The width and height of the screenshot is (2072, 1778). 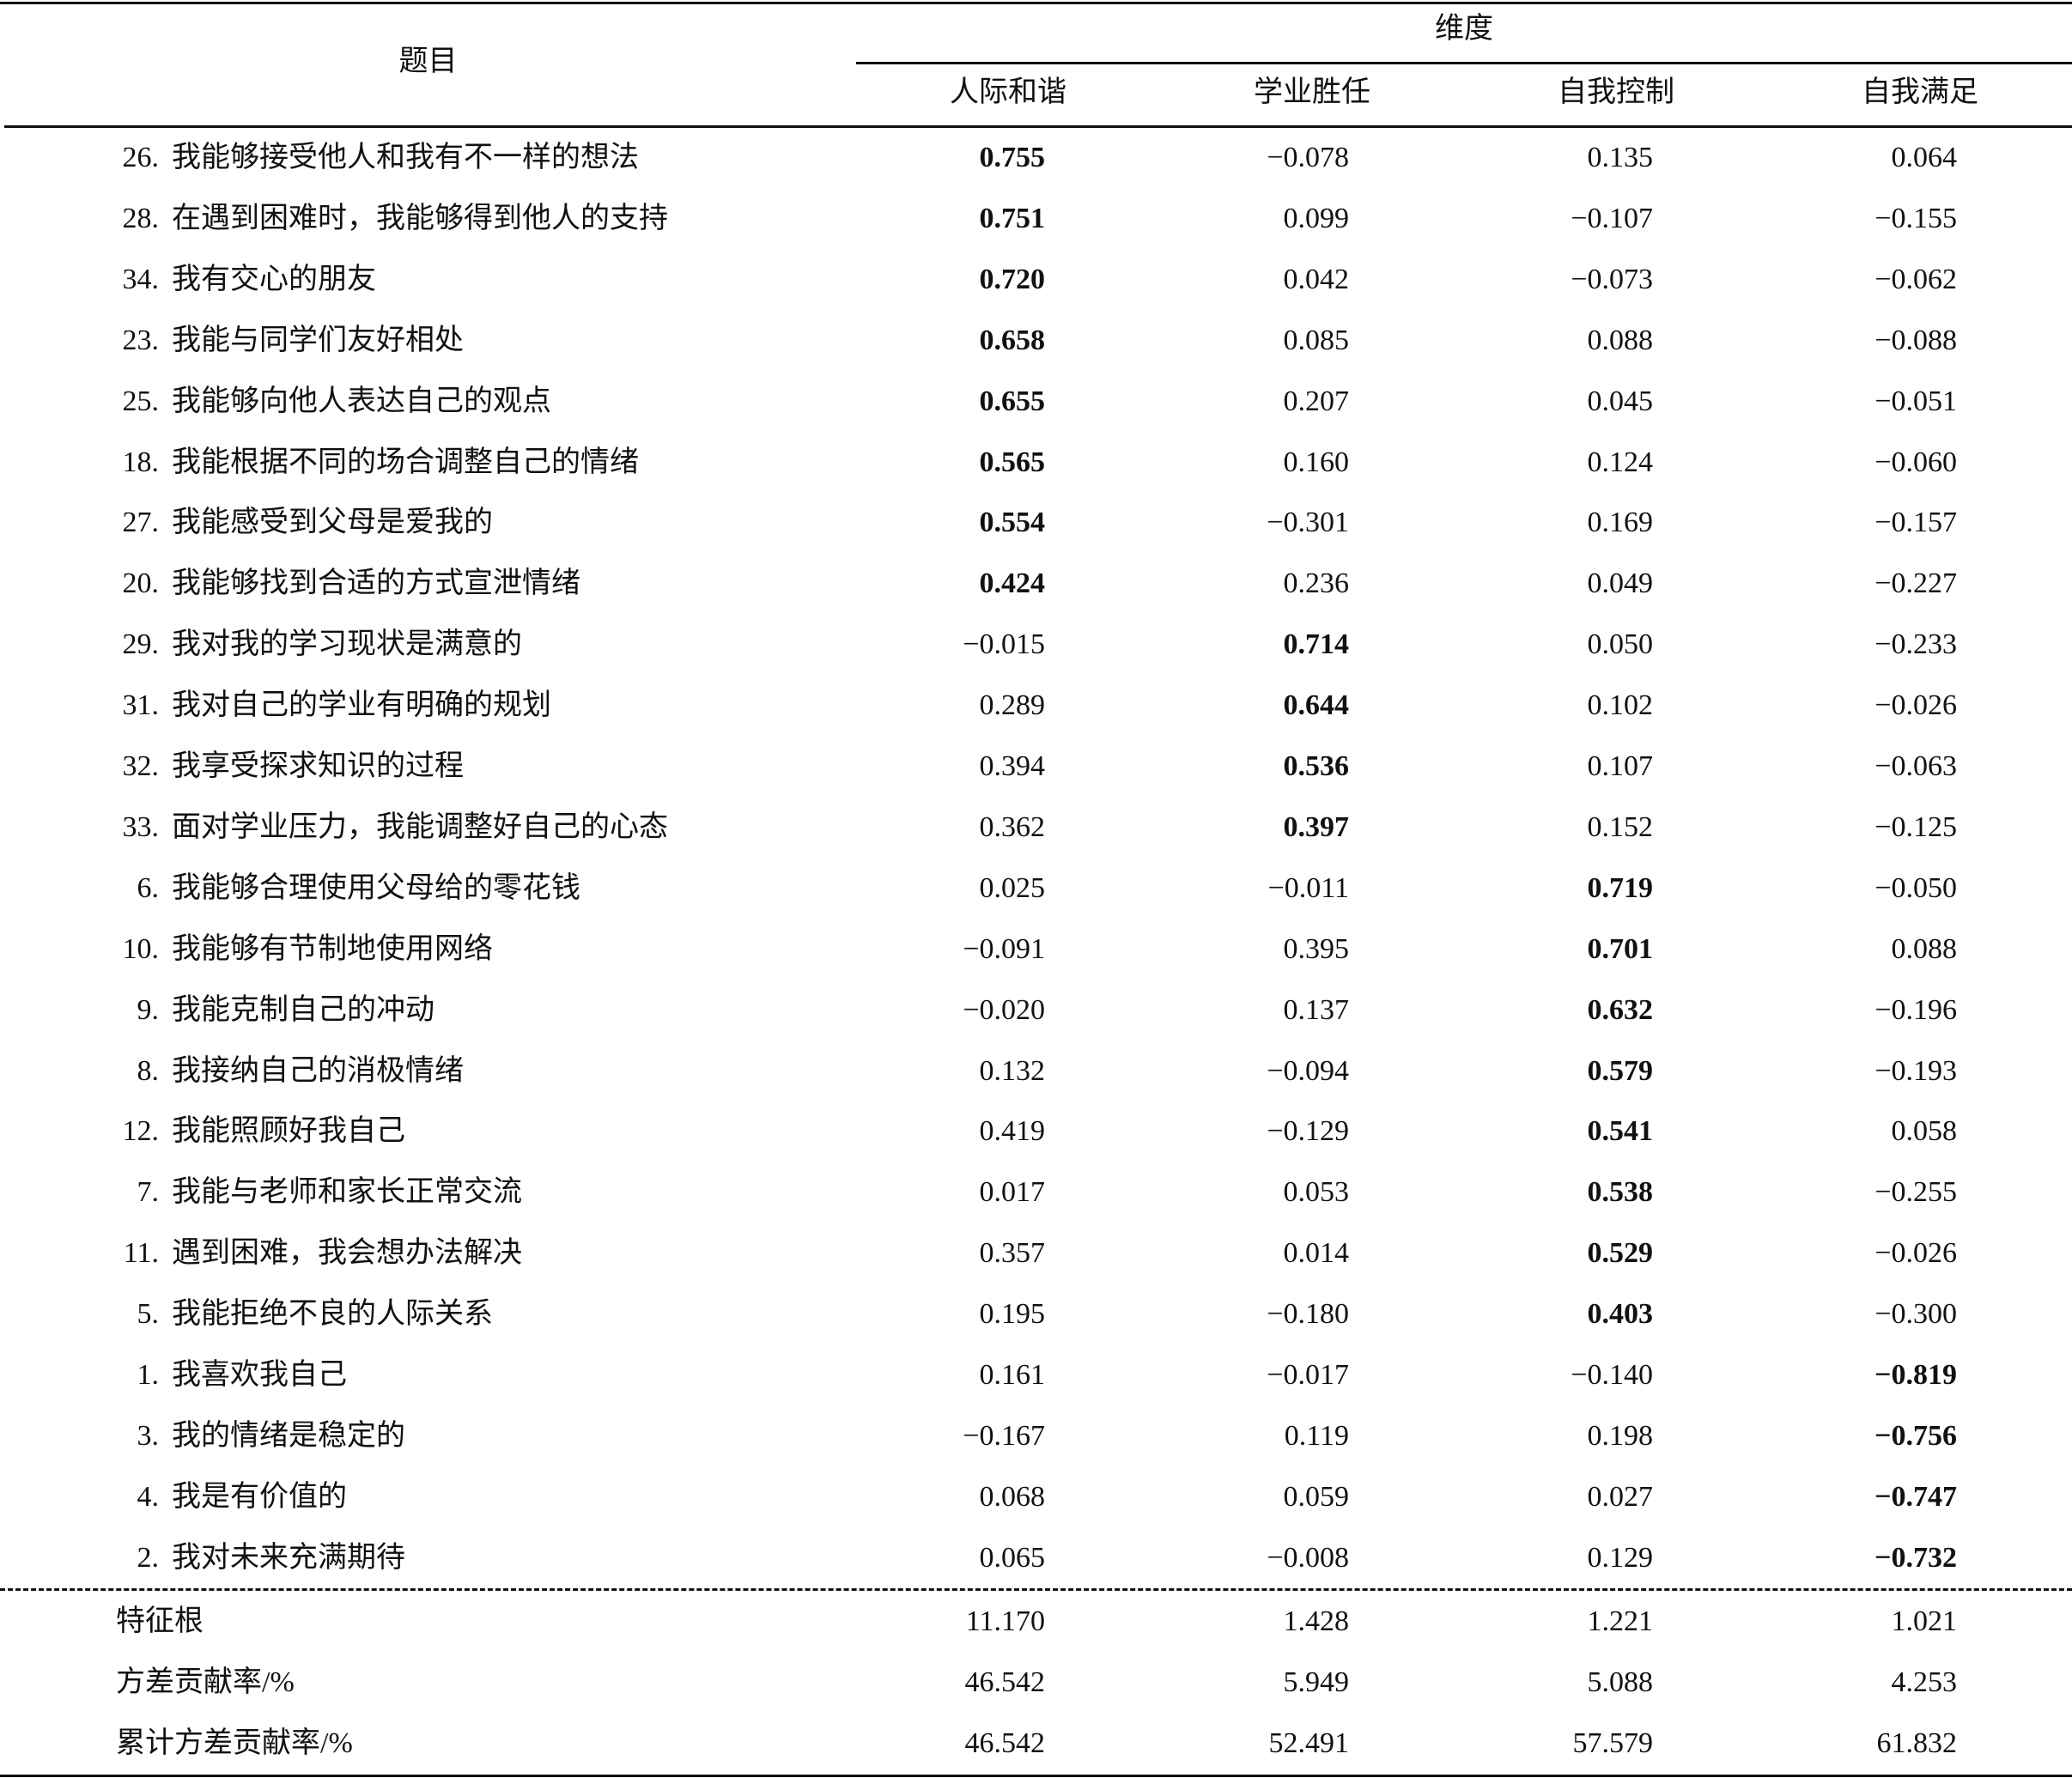 What do you see at coordinates (141, 157) in the screenshot?
I see `item-number: 26.` at bounding box center [141, 157].